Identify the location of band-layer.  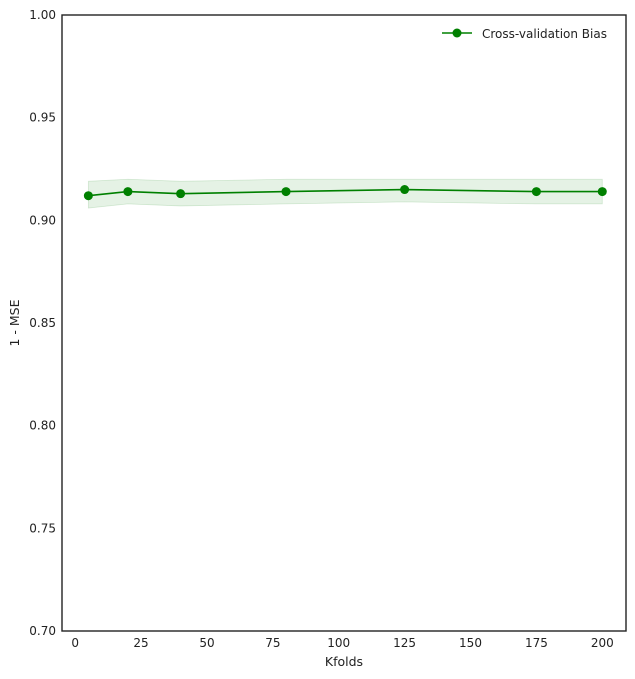
(345, 193).